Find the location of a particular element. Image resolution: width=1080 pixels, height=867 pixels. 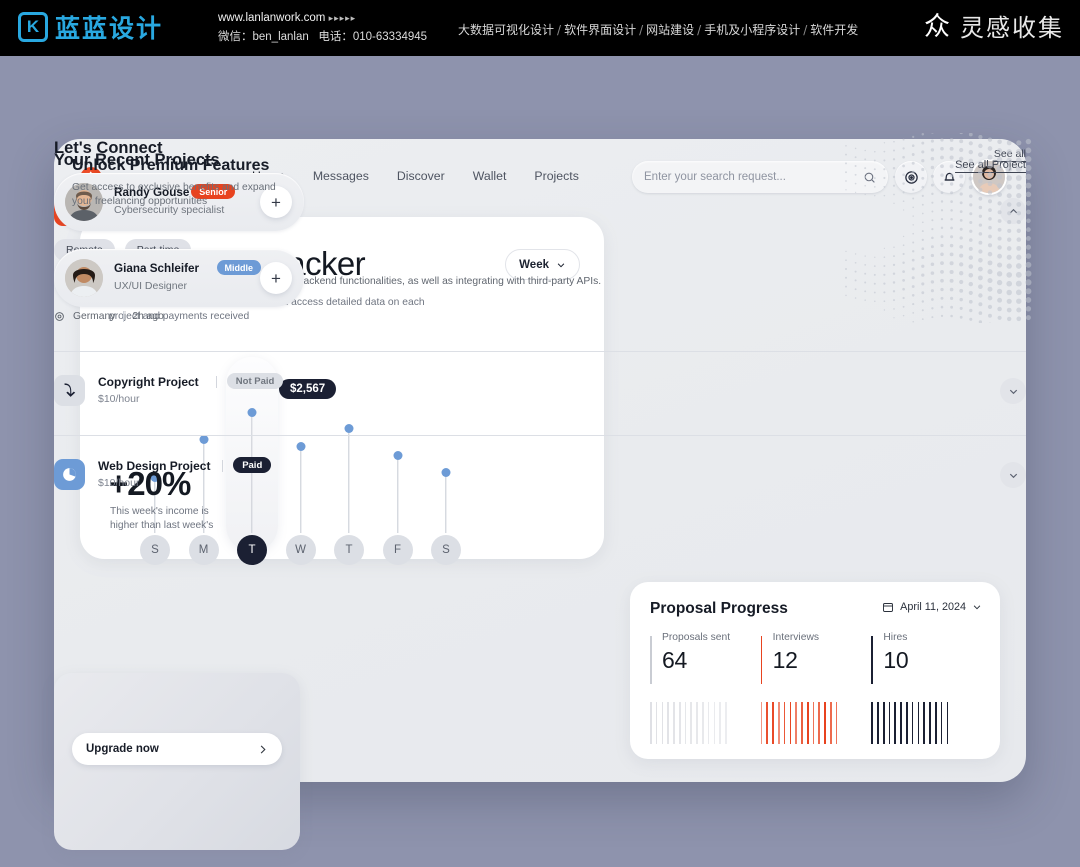

proposal-date-label: April 11, 2024 is located at coordinates (933, 607).